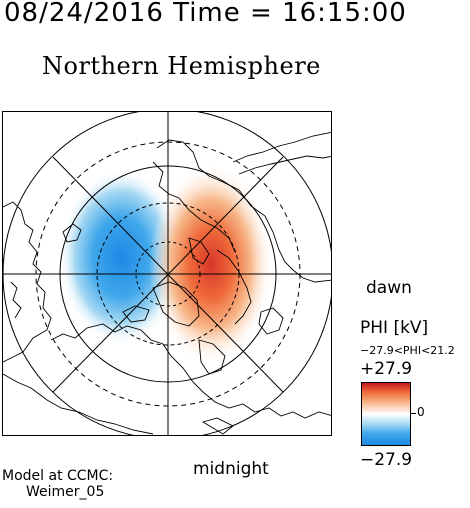 The image size is (470, 508). I want to click on hemisphere-title: Northern Hemisphere, so click(181, 66).